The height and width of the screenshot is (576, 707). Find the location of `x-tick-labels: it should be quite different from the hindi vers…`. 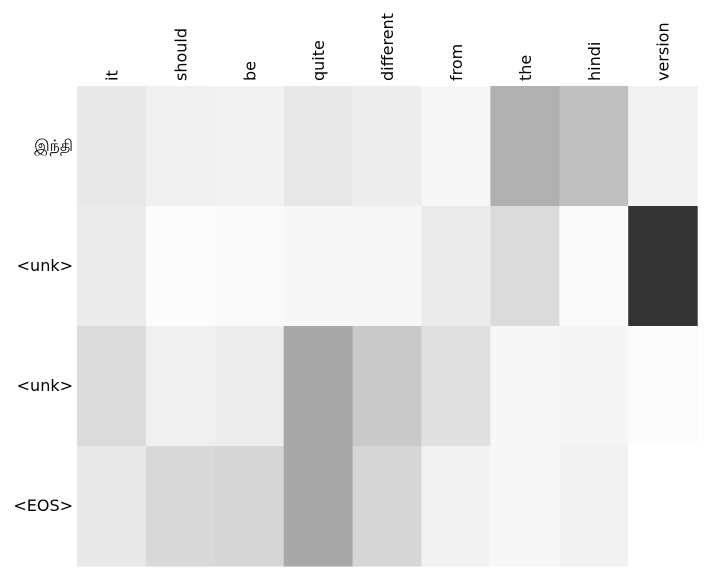

x-tick-labels: it should be quite different from the hindi vers… is located at coordinates (387, 47).